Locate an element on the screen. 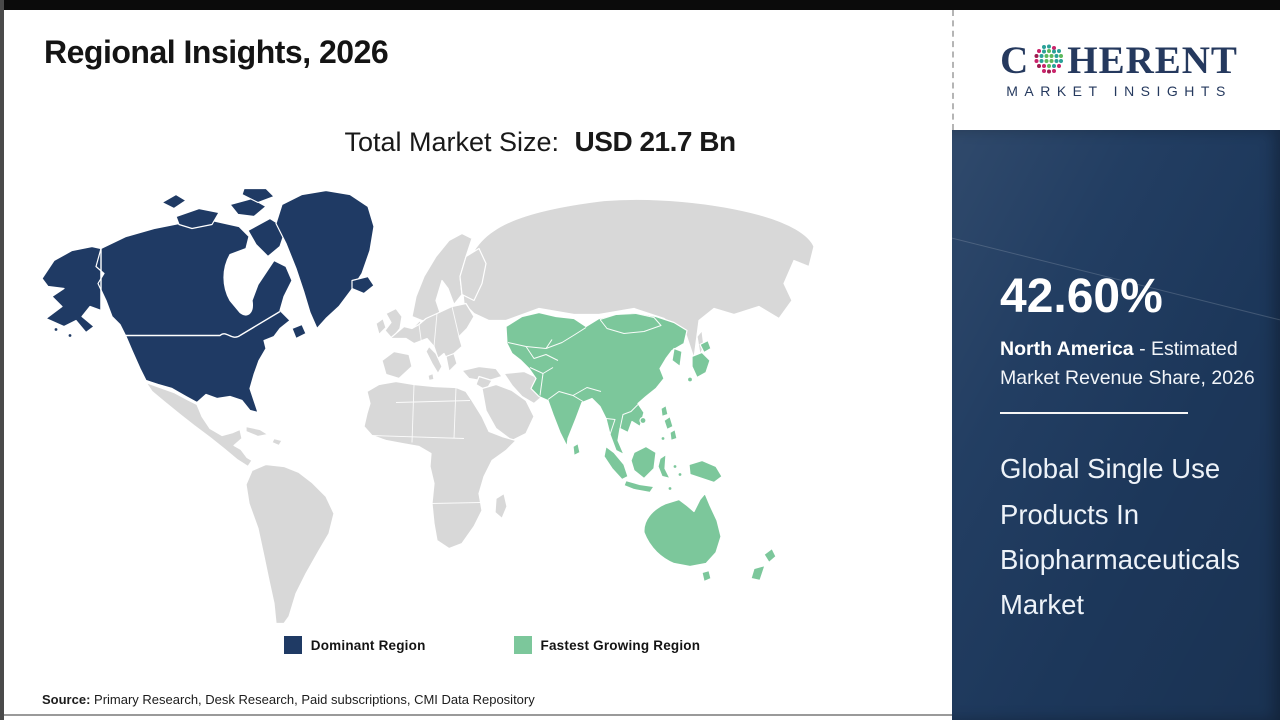  logo-tagline: MARKET INSIGHTS is located at coordinates (1119, 91).